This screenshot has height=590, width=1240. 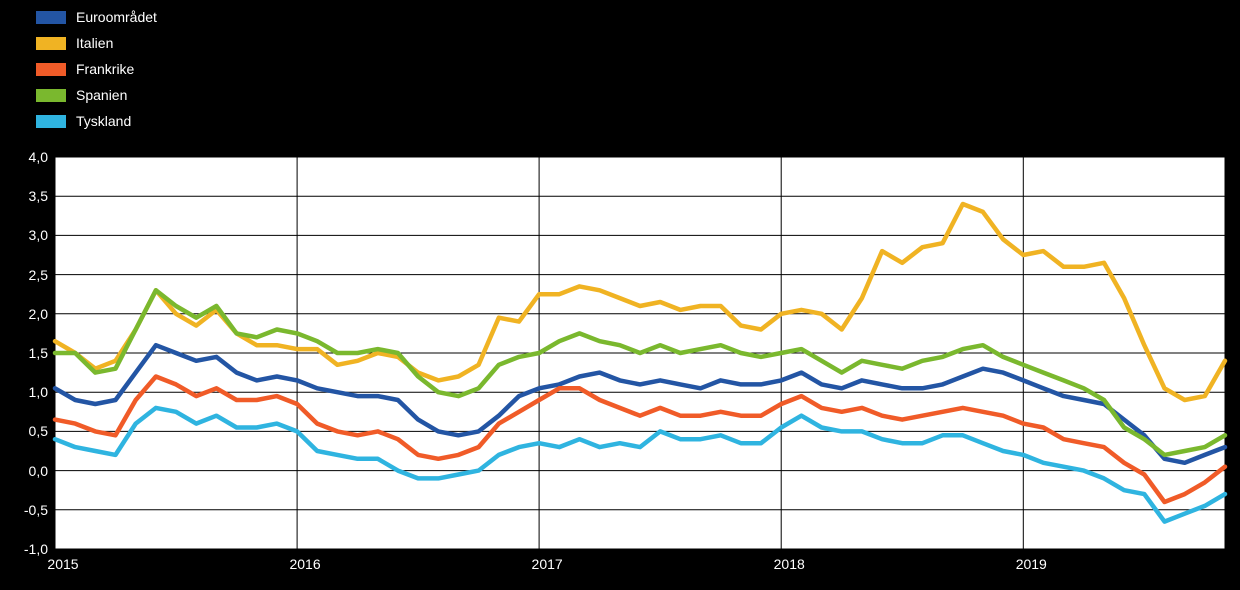 What do you see at coordinates (102, 95) in the screenshot?
I see `legend-series-label: Spanien` at bounding box center [102, 95].